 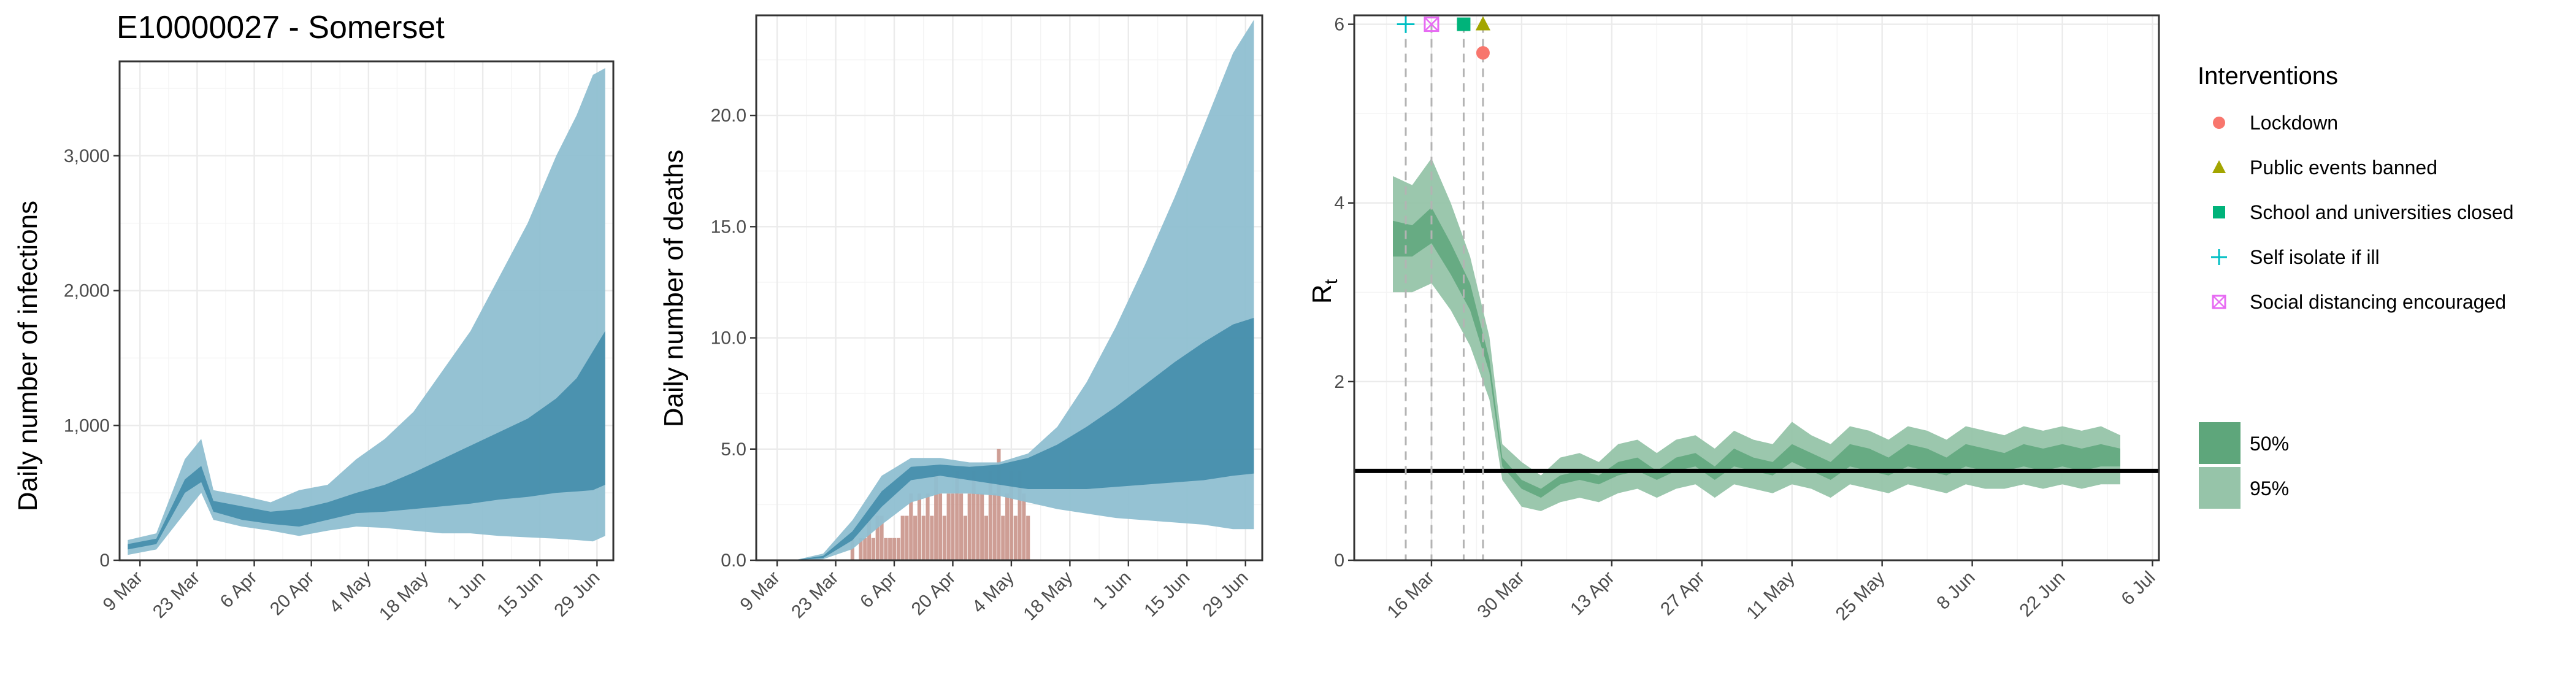 What do you see at coordinates (1770, 595) in the screenshot?
I see `rt-x-tick-label: 11 May` at bounding box center [1770, 595].